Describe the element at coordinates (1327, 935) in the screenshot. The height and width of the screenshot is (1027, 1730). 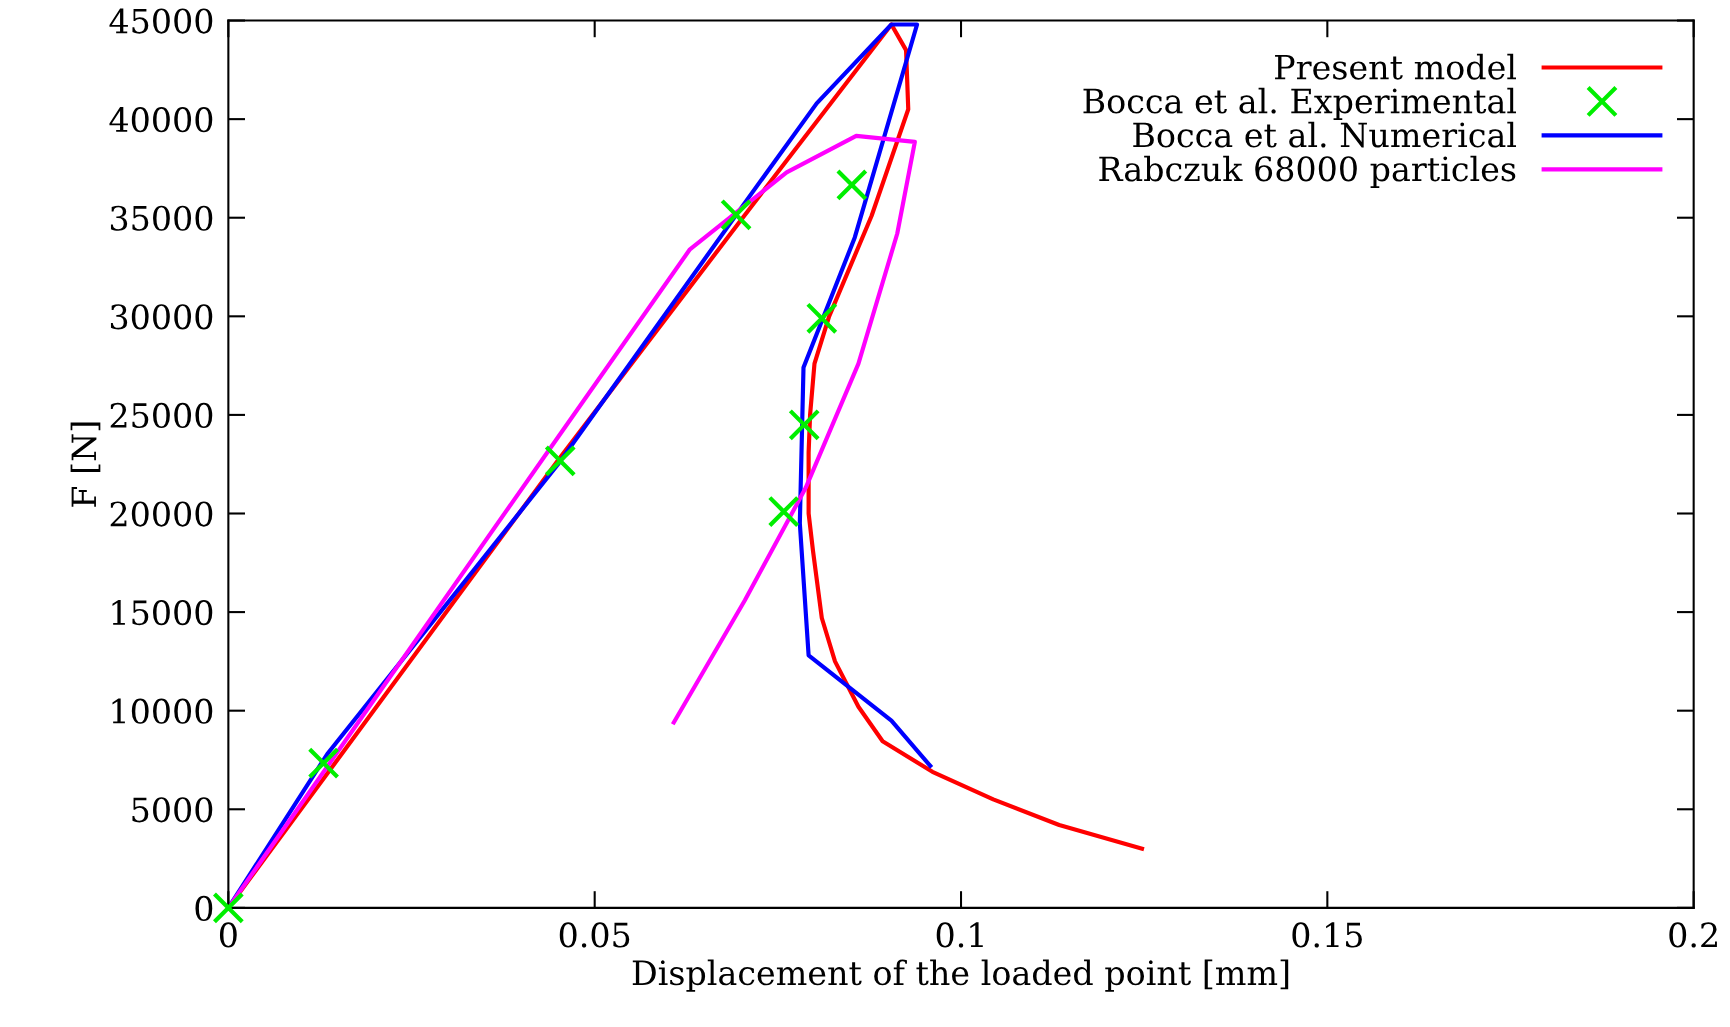
I see `x-tick-label: 0.15` at that location.